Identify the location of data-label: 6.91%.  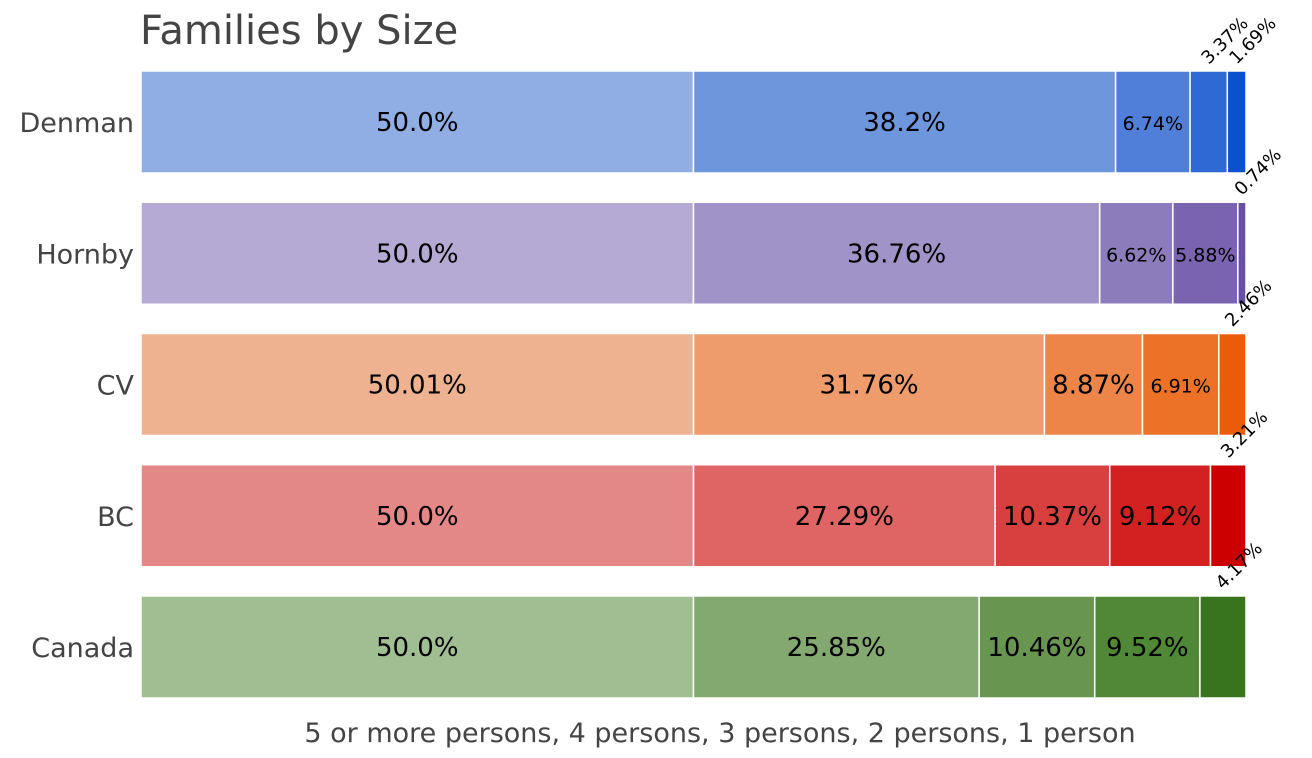
(1180, 387).